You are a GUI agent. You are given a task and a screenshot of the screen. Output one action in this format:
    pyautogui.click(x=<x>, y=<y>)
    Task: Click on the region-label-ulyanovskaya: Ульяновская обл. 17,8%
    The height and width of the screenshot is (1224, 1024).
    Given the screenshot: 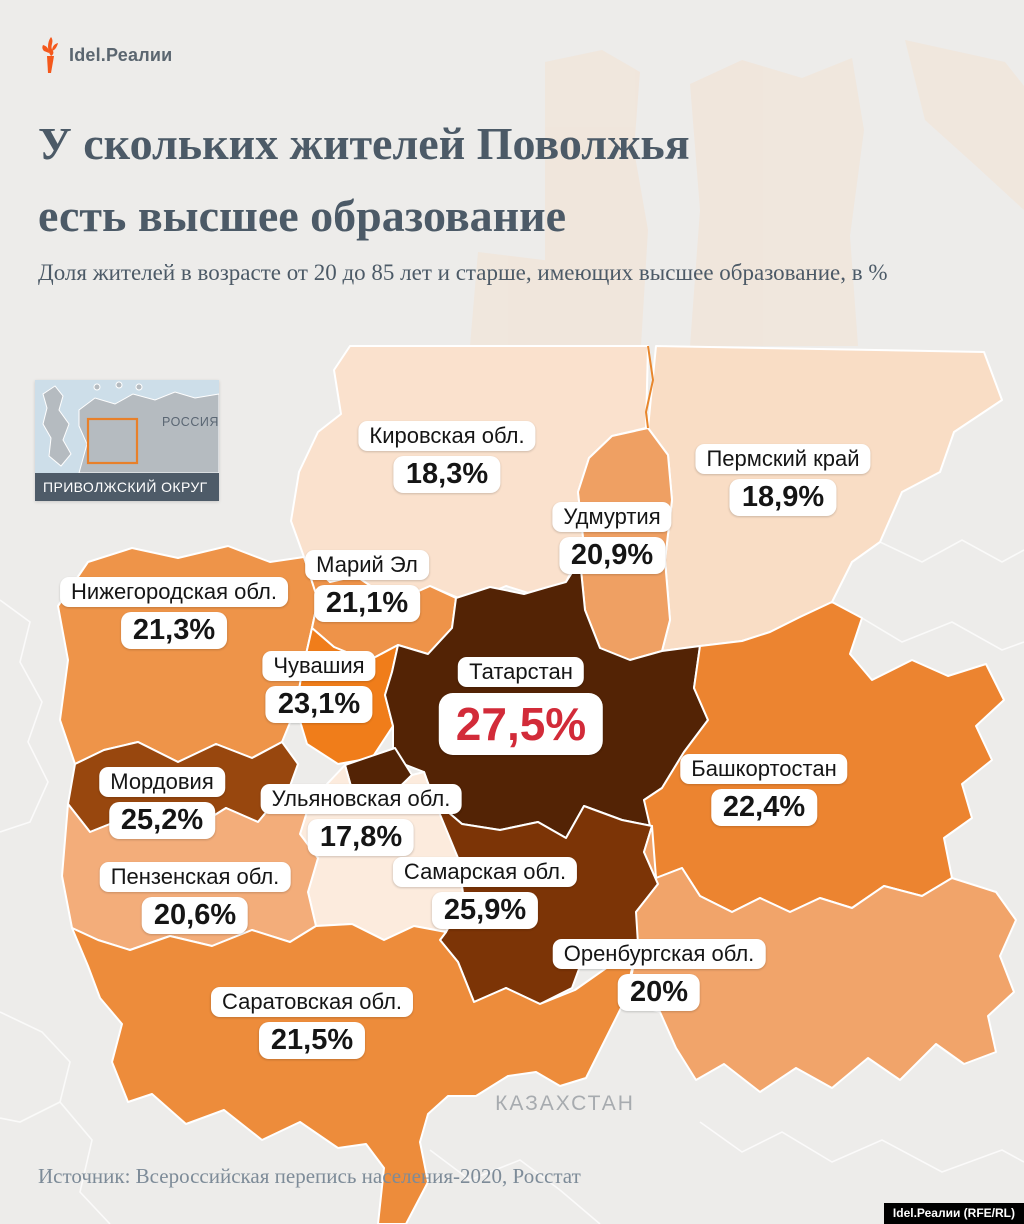 What is the action you would take?
    pyautogui.click(x=361, y=820)
    